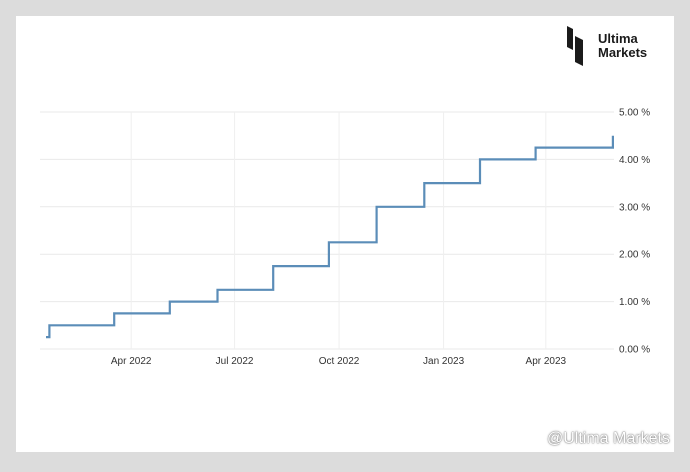 The height and width of the screenshot is (472, 690). What do you see at coordinates (444, 361) in the screenshot?
I see `x-tick-label: Jan 2023` at bounding box center [444, 361].